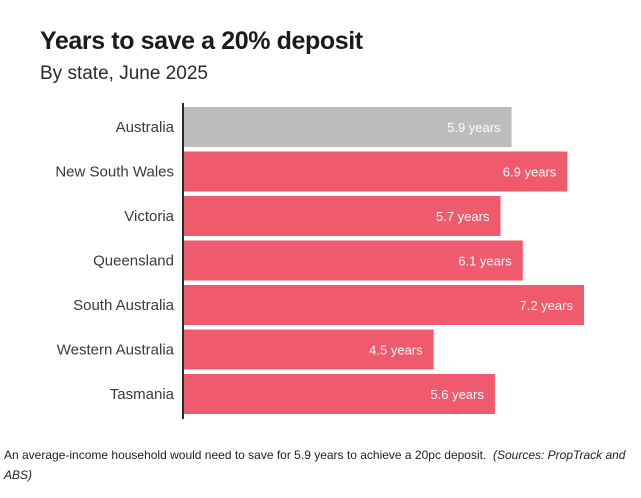 Image resolution: width=641 pixels, height=498 pixels. I want to click on category-label: Western Australia, so click(116, 350).